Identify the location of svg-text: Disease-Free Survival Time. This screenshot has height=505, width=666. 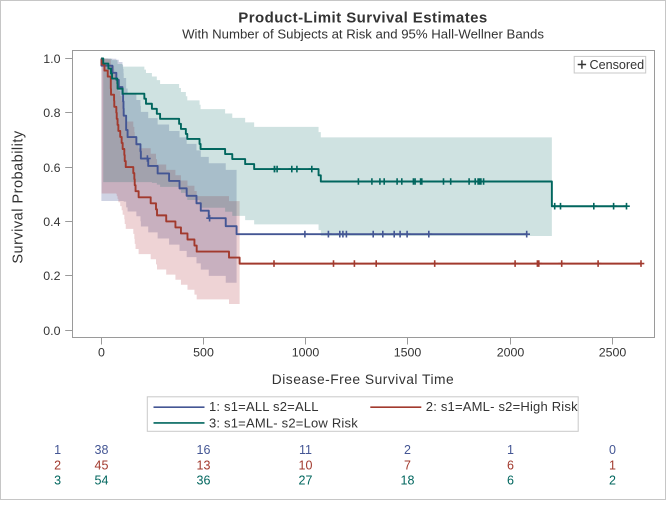
(363, 379).